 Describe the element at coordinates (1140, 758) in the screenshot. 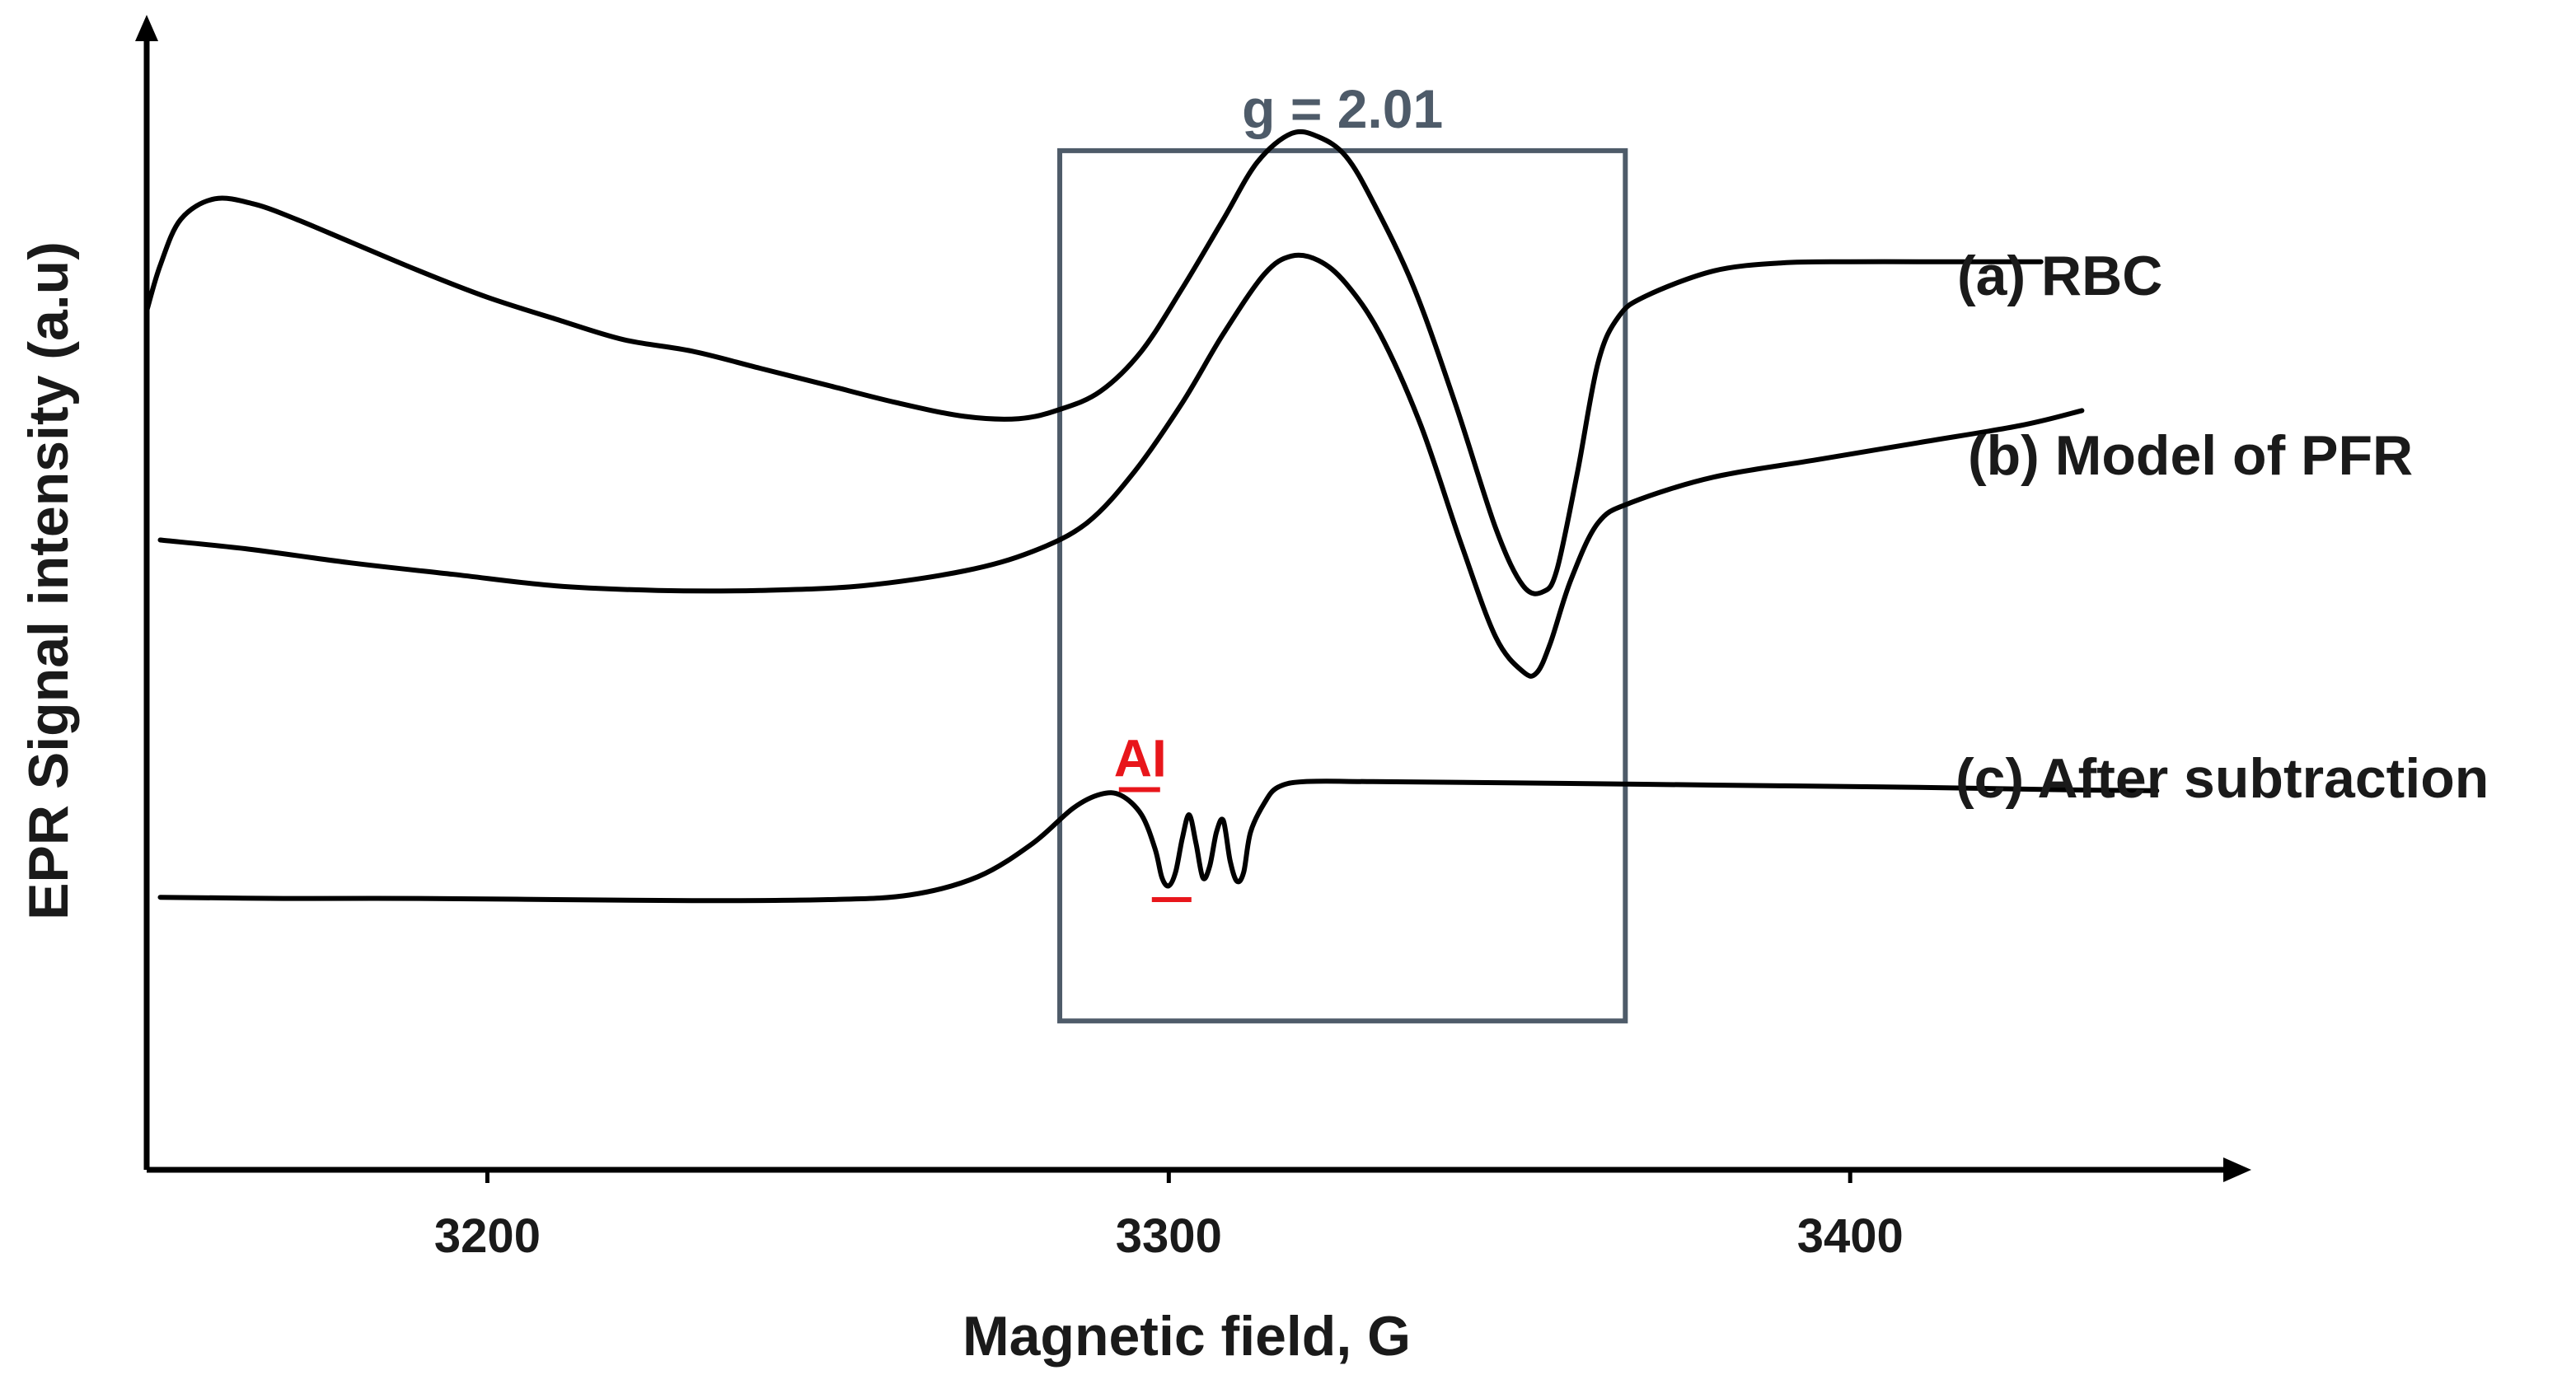

I see `amplitude-label: AI` at that location.